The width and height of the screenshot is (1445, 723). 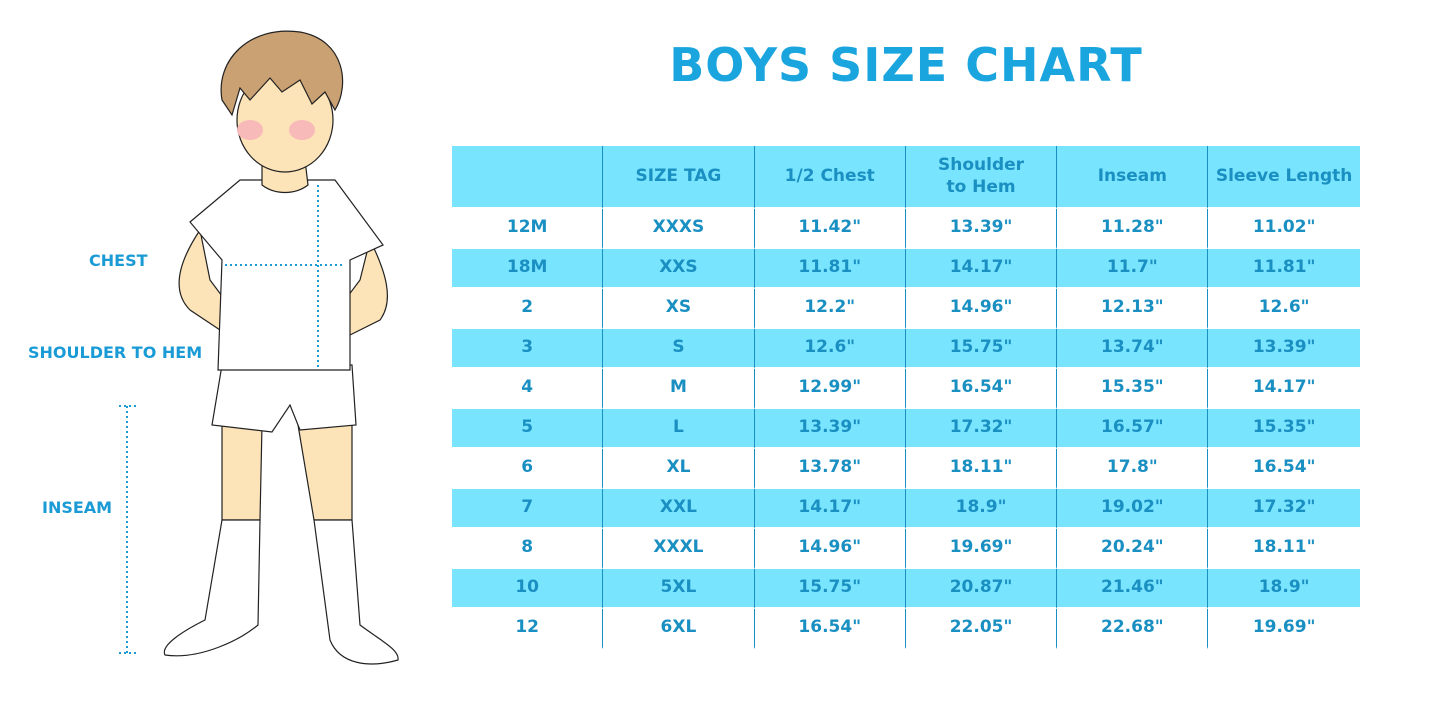 I want to click on table-row: 5 L 13.39" 17.32" 16.57" 15.35", so click(x=906, y=429).